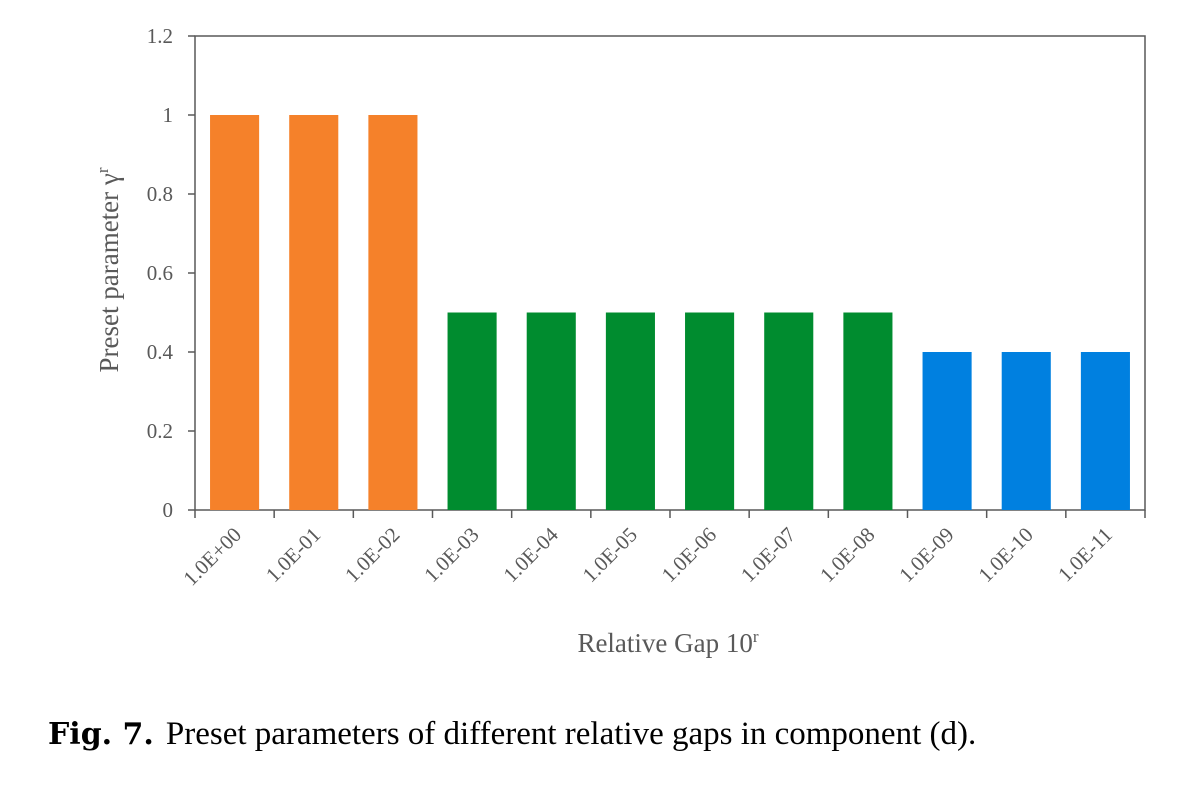 Image resolution: width=1200 pixels, height=786 pixels. What do you see at coordinates (768, 555) in the screenshot?
I see `x-tick-label: 1.0E-07` at bounding box center [768, 555].